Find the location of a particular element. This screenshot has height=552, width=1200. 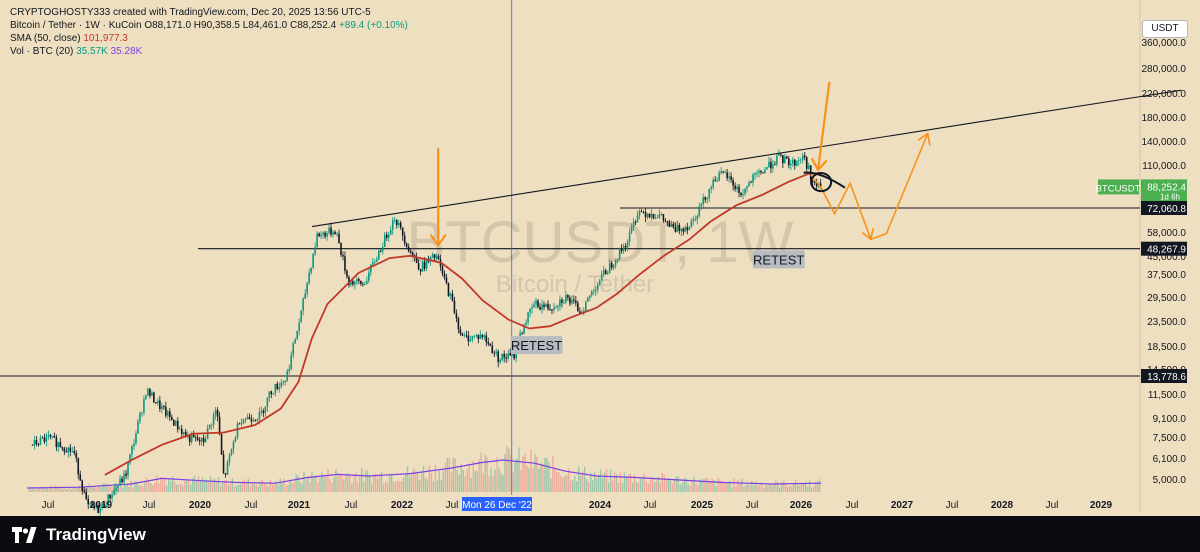

projection-path is located at coordinates (869, 187).